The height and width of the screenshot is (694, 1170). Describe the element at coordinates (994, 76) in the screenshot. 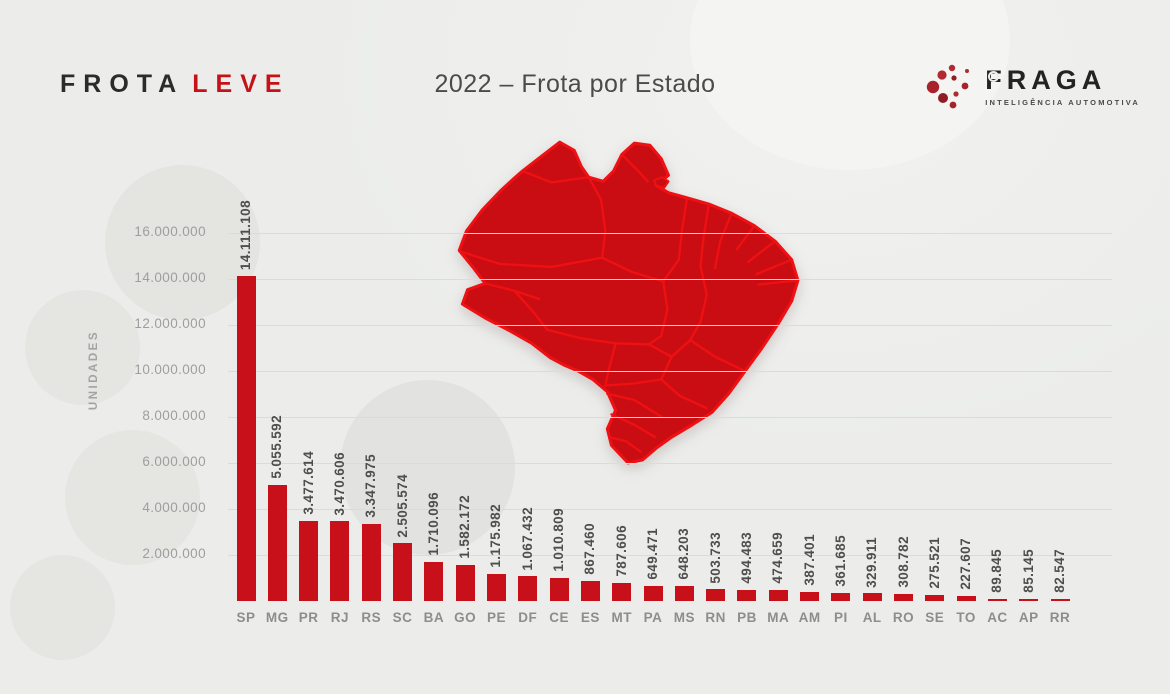

I see `fraga-f-ring-icon` at that location.